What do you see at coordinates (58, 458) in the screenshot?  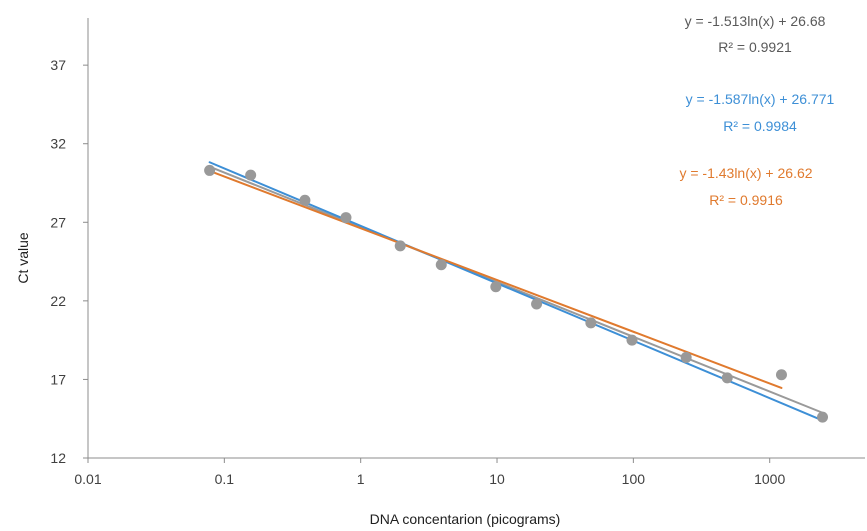 I see `y-tick-label: 12` at bounding box center [58, 458].